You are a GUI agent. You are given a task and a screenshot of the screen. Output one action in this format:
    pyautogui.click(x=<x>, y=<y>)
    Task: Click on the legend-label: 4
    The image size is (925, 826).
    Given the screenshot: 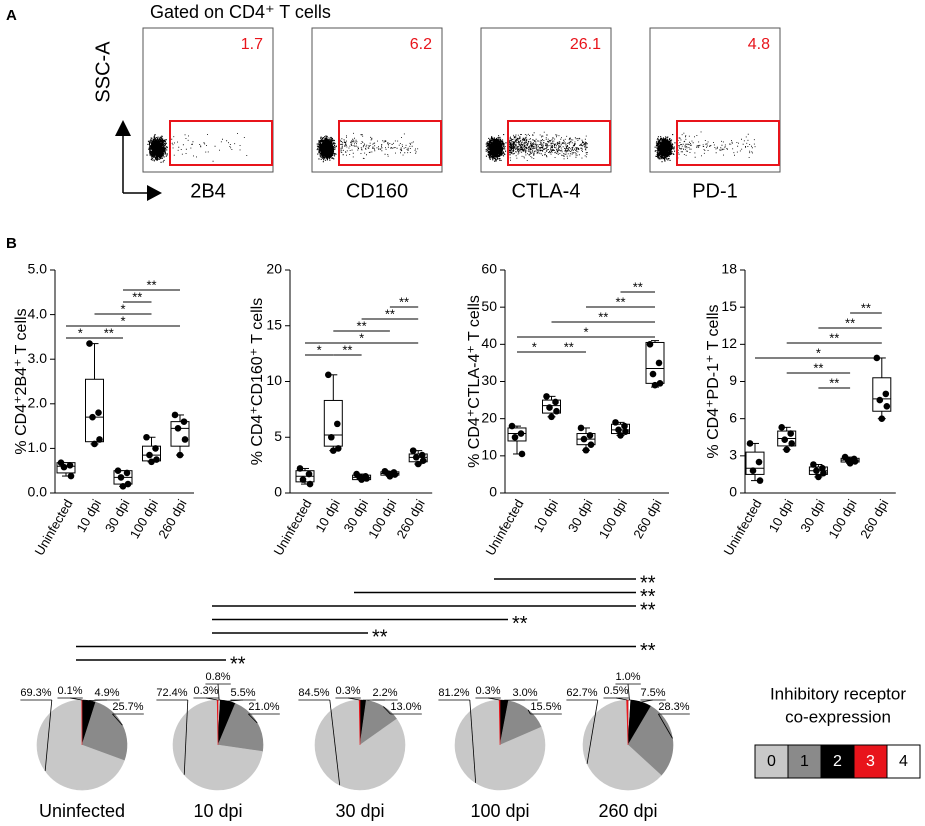 What is the action you would take?
    pyautogui.click(x=903, y=761)
    